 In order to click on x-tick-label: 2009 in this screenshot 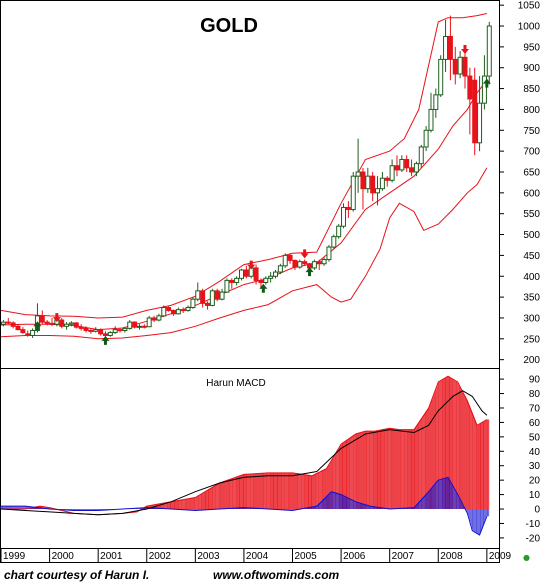, I will do `click(500, 556)`.